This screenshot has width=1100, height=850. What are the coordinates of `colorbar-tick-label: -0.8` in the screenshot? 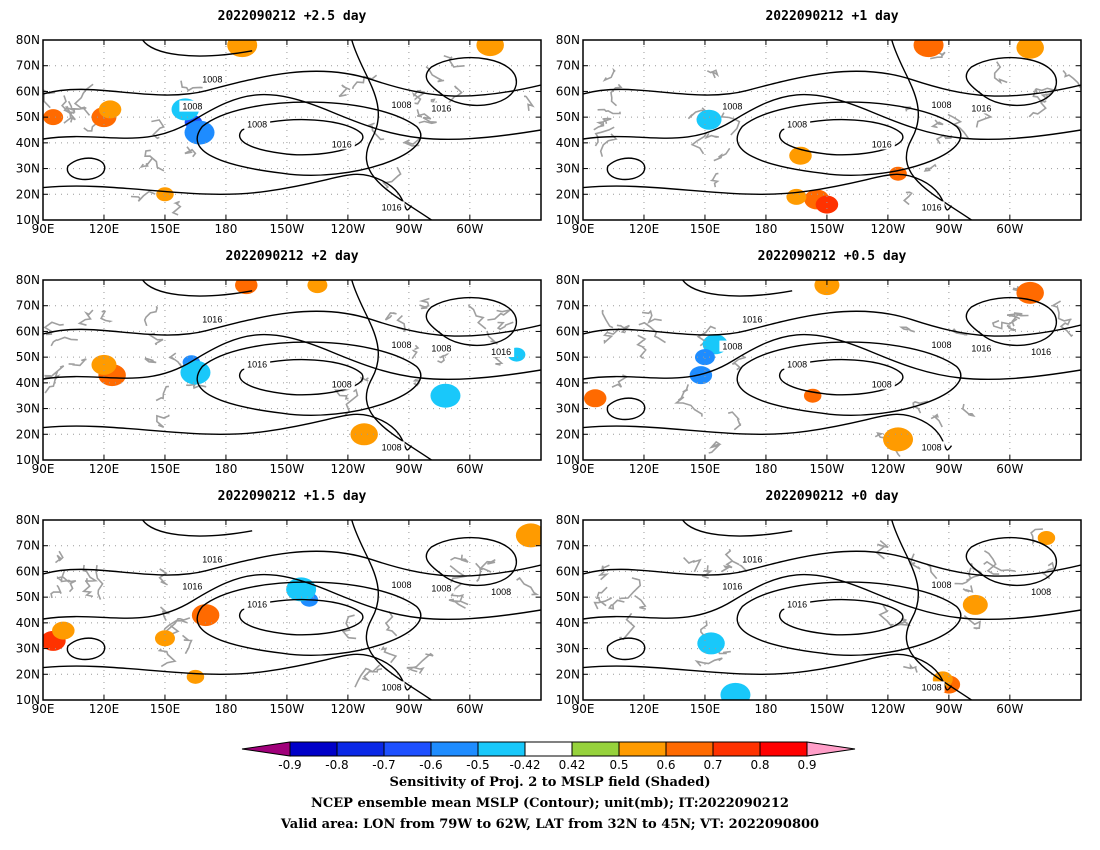 It's located at (336, 765).